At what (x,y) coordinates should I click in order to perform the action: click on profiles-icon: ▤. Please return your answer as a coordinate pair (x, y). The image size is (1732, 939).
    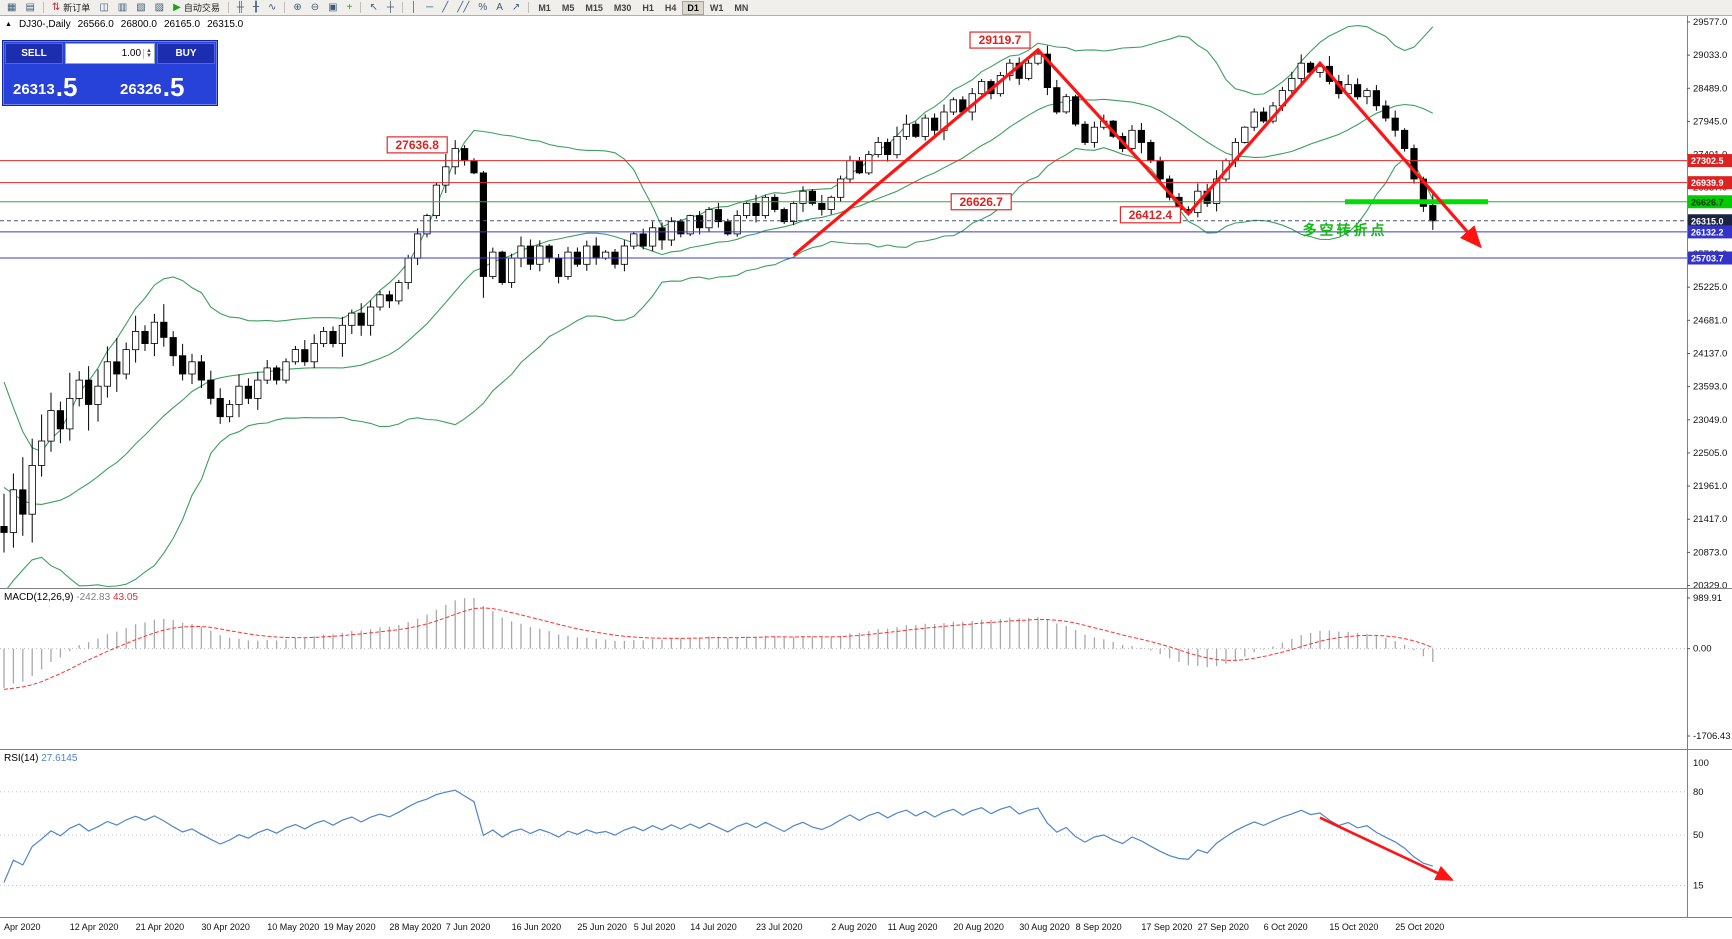
    Looking at the image, I should click on (30, 7).